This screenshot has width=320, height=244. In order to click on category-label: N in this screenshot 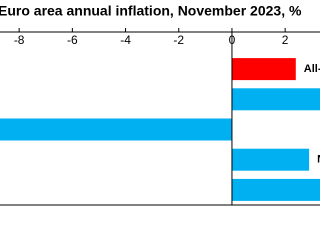, I will do `click(318, 160)`.